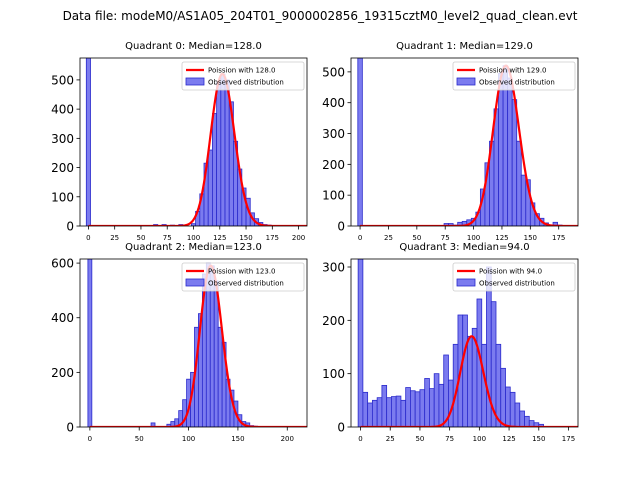  What do you see at coordinates (464, 247) in the screenshot?
I see `subplot-title: Quadrant 3: Median=94.0` at bounding box center [464, 247].